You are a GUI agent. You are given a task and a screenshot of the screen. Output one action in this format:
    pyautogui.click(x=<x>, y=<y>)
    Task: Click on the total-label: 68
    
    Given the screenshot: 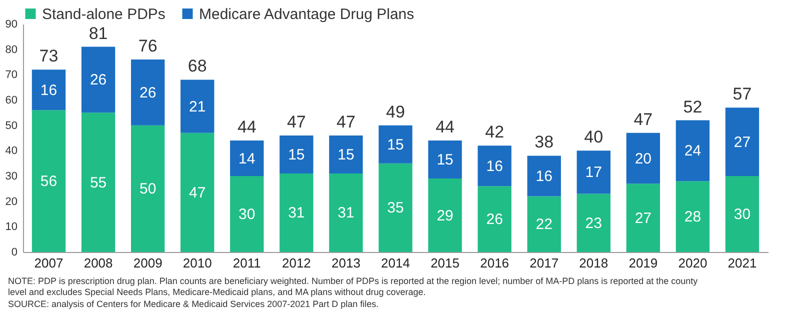 What is the action you would take?
    pyautogui.click(x=197, y=66)
    